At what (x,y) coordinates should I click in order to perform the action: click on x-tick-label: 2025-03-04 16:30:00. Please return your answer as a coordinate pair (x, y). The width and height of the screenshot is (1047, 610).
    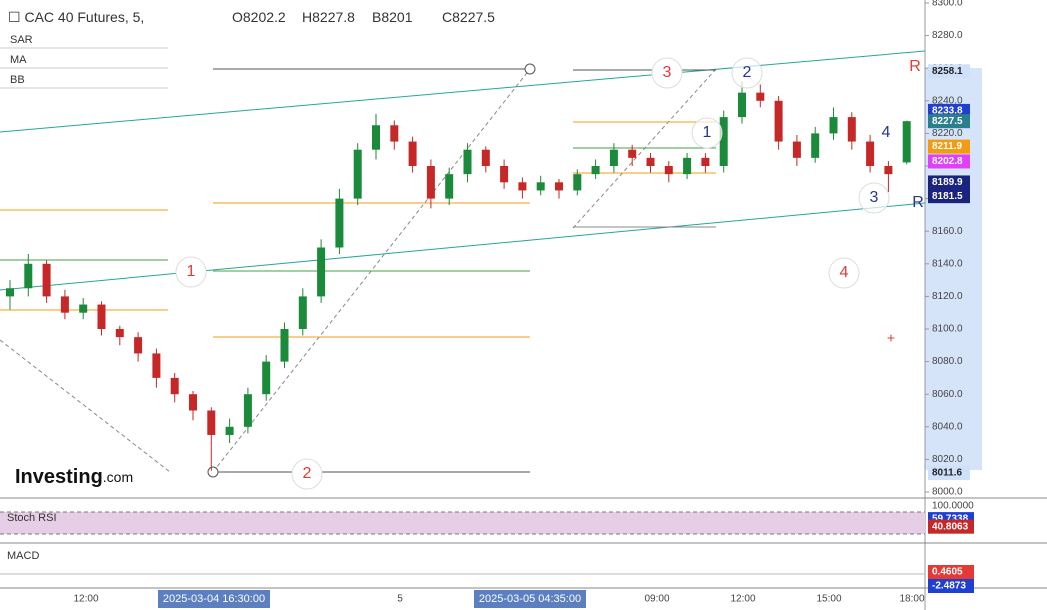
    Looking at the image, I should click on (214, 599).